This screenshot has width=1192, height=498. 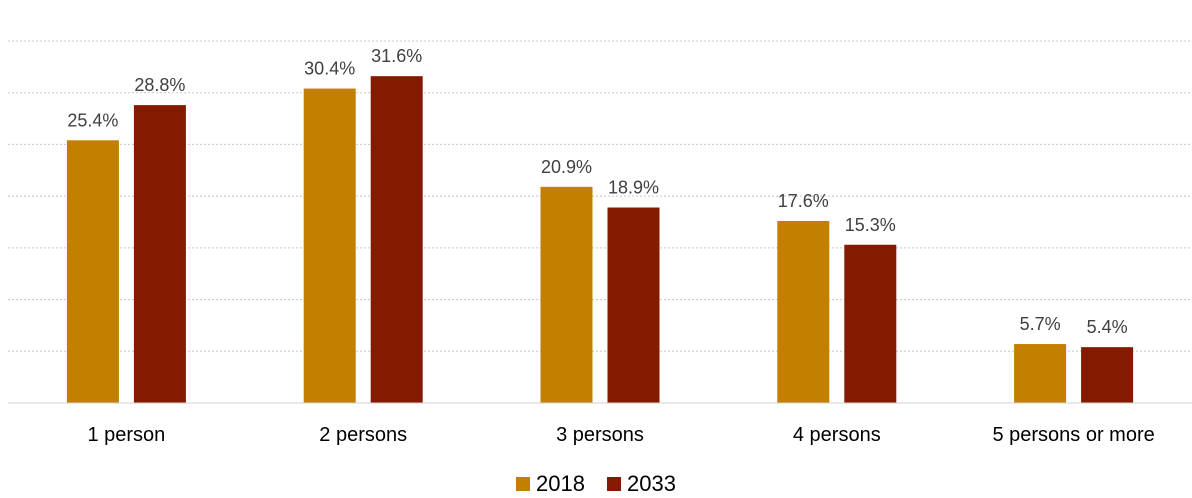 I want to click on legend-item-2033: 2033, so click(x=641, y=484).